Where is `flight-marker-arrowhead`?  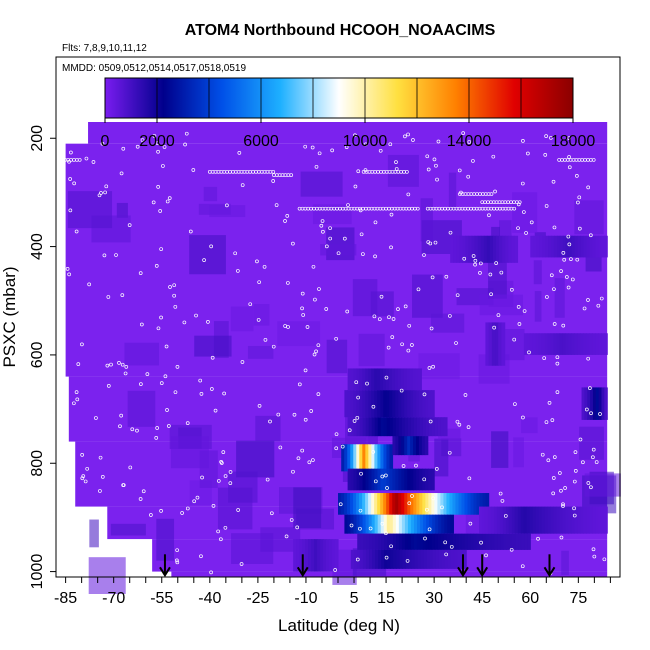 flight-marker-arrowhead is located at coordinates (482, 572).